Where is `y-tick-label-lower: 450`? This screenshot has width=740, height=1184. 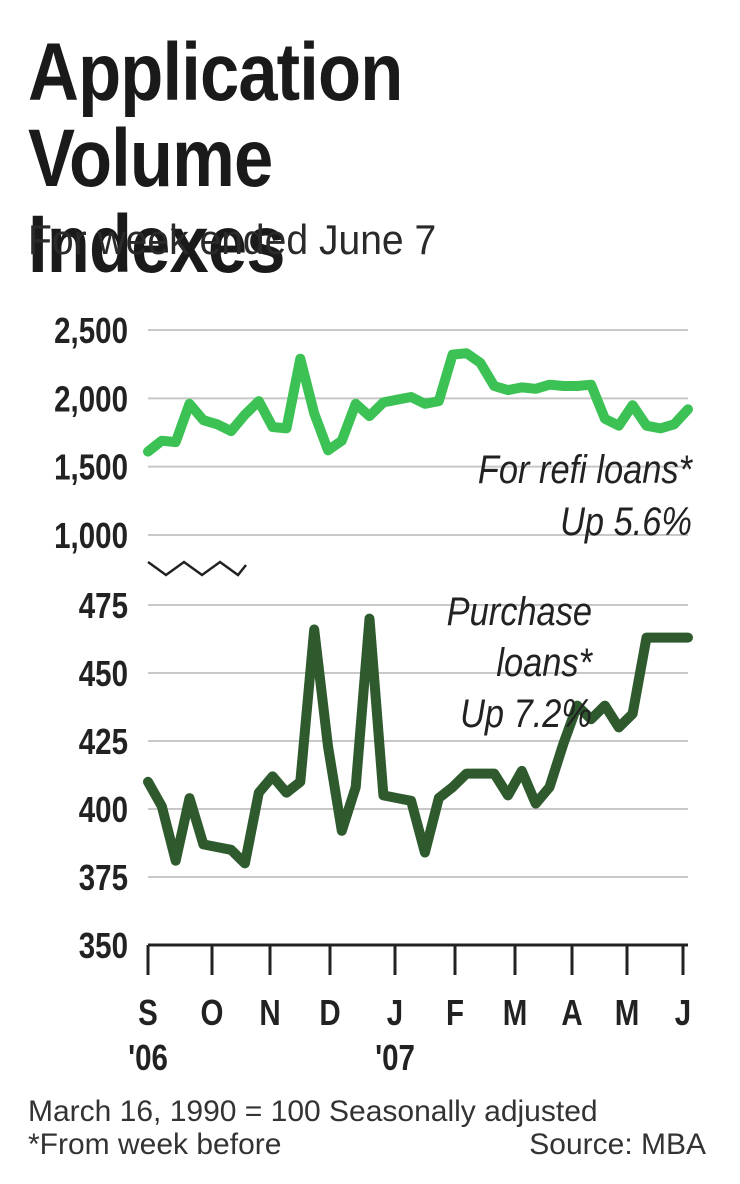 y-tick-label-lower: 450 is located at coordinates (103, 673).